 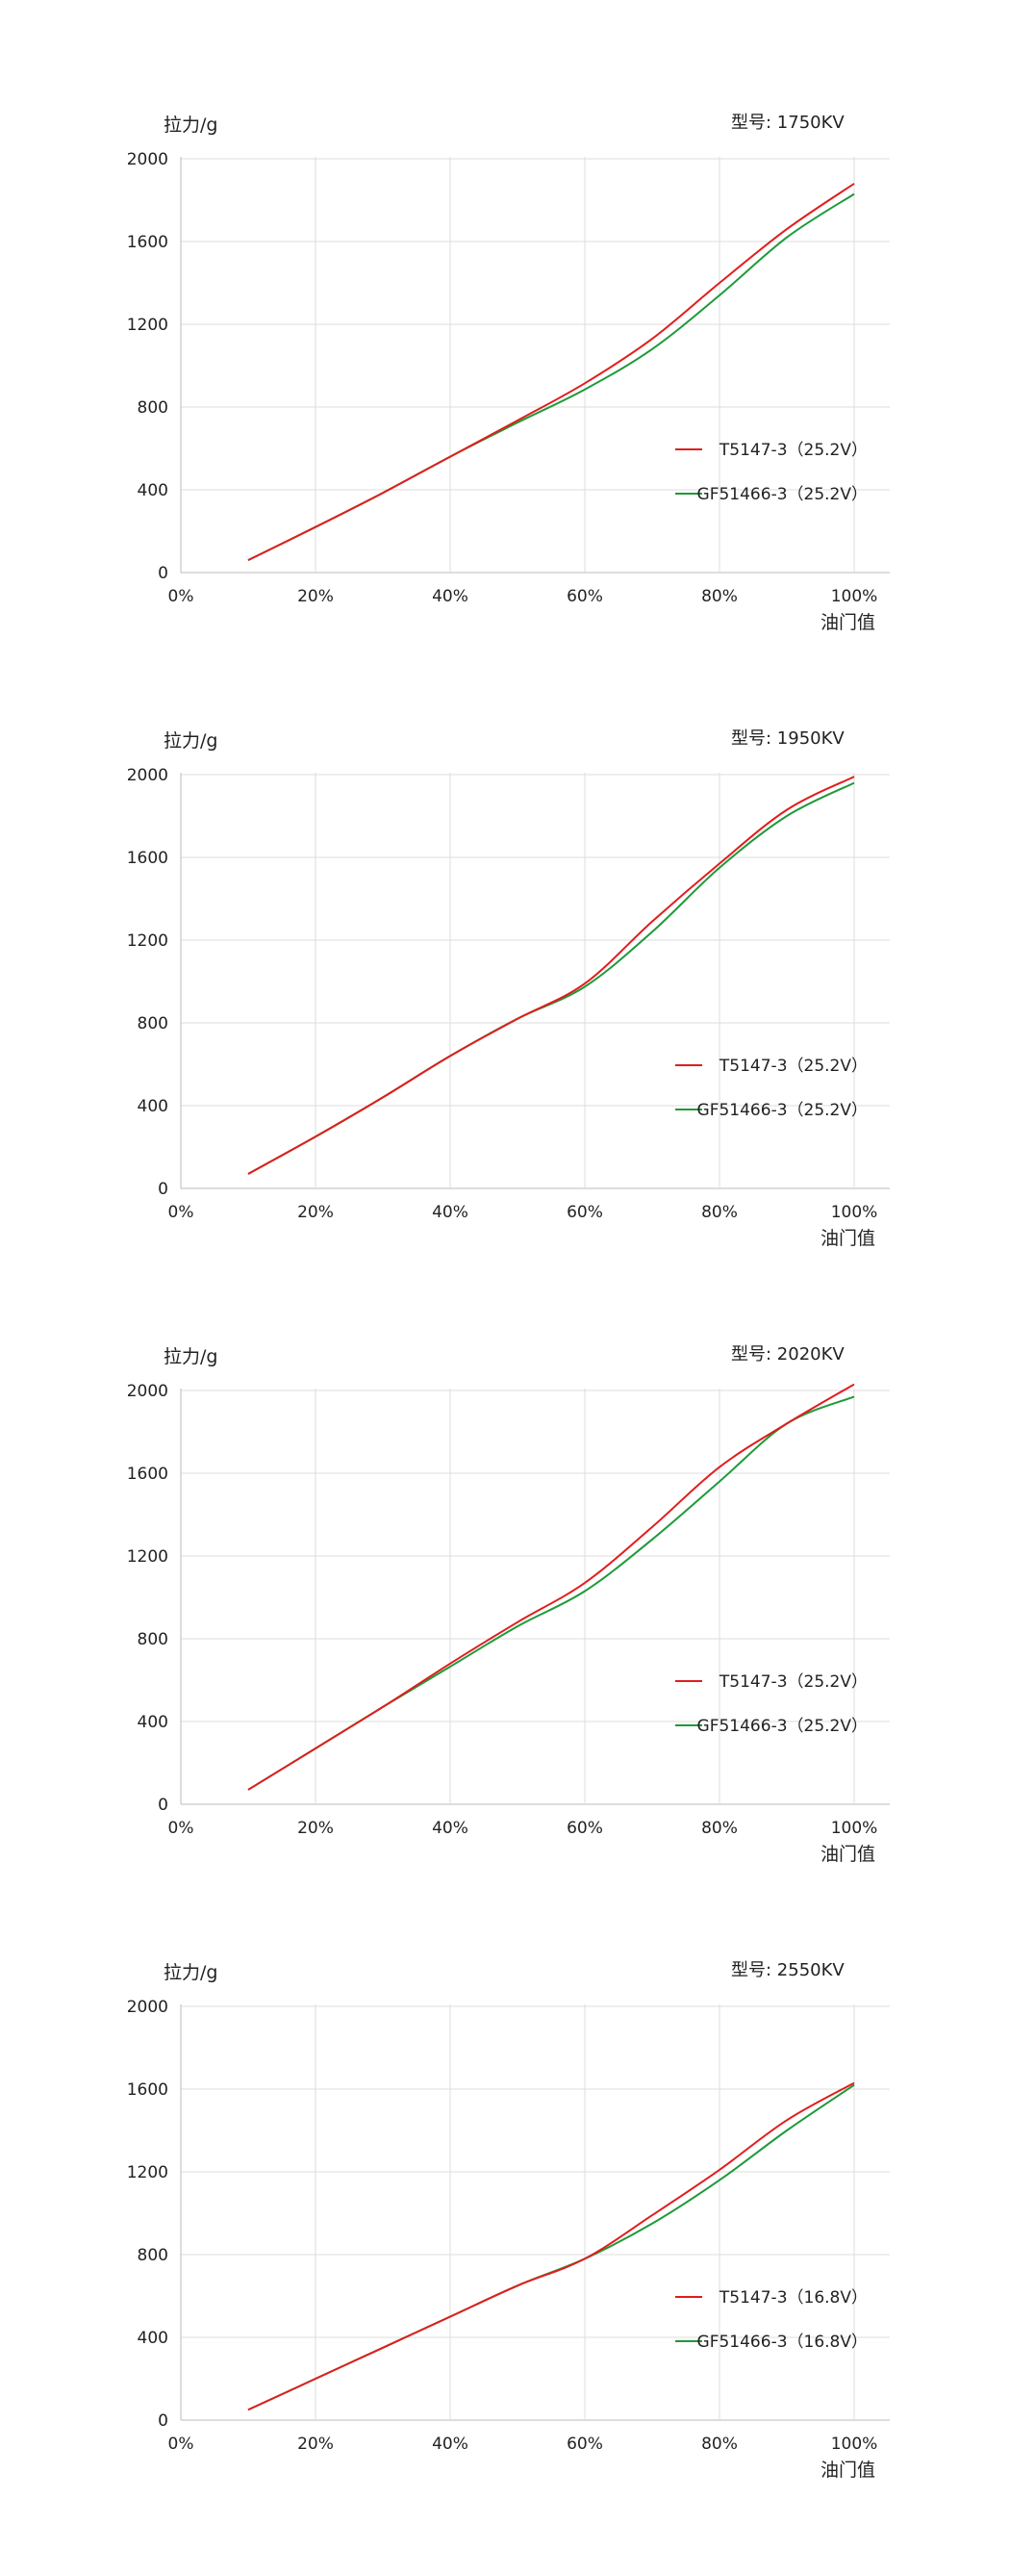 I want to click on legend-label: T5147-3（16.8V）, so click(x=794, y=2298).